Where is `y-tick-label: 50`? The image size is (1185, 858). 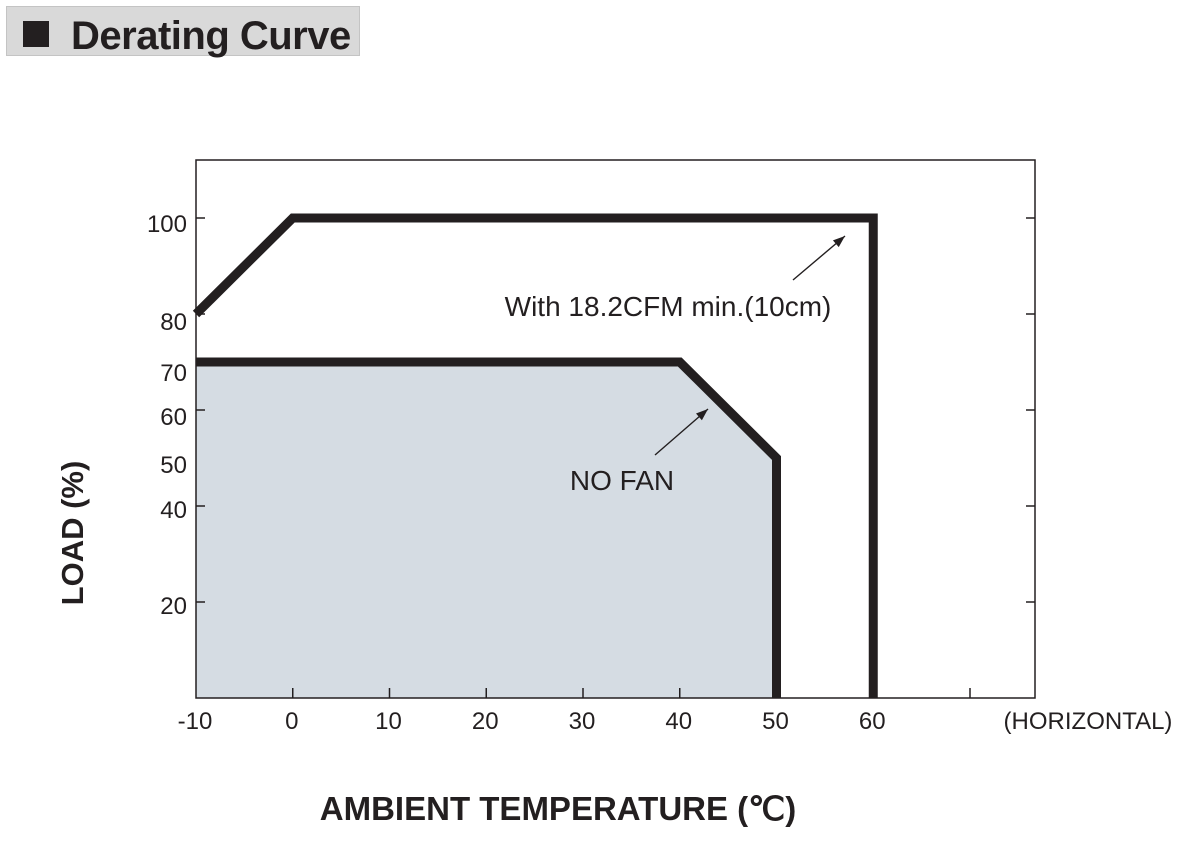 y-tick-label: 50 is located at coordinates (173, 465).